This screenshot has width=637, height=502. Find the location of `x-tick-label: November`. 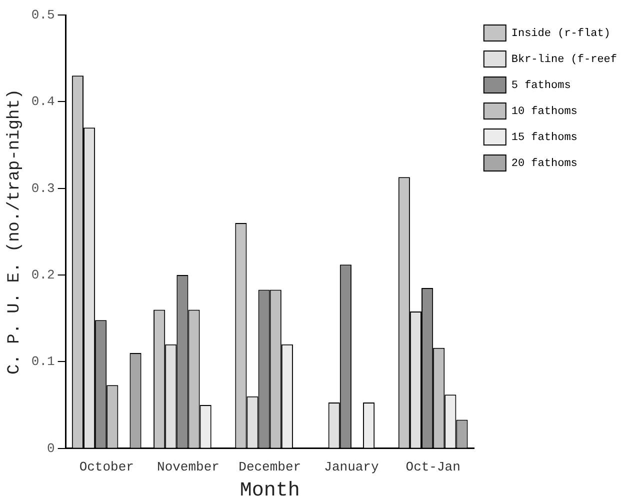

x-tick-label: November is located at coordinates (188, 467).